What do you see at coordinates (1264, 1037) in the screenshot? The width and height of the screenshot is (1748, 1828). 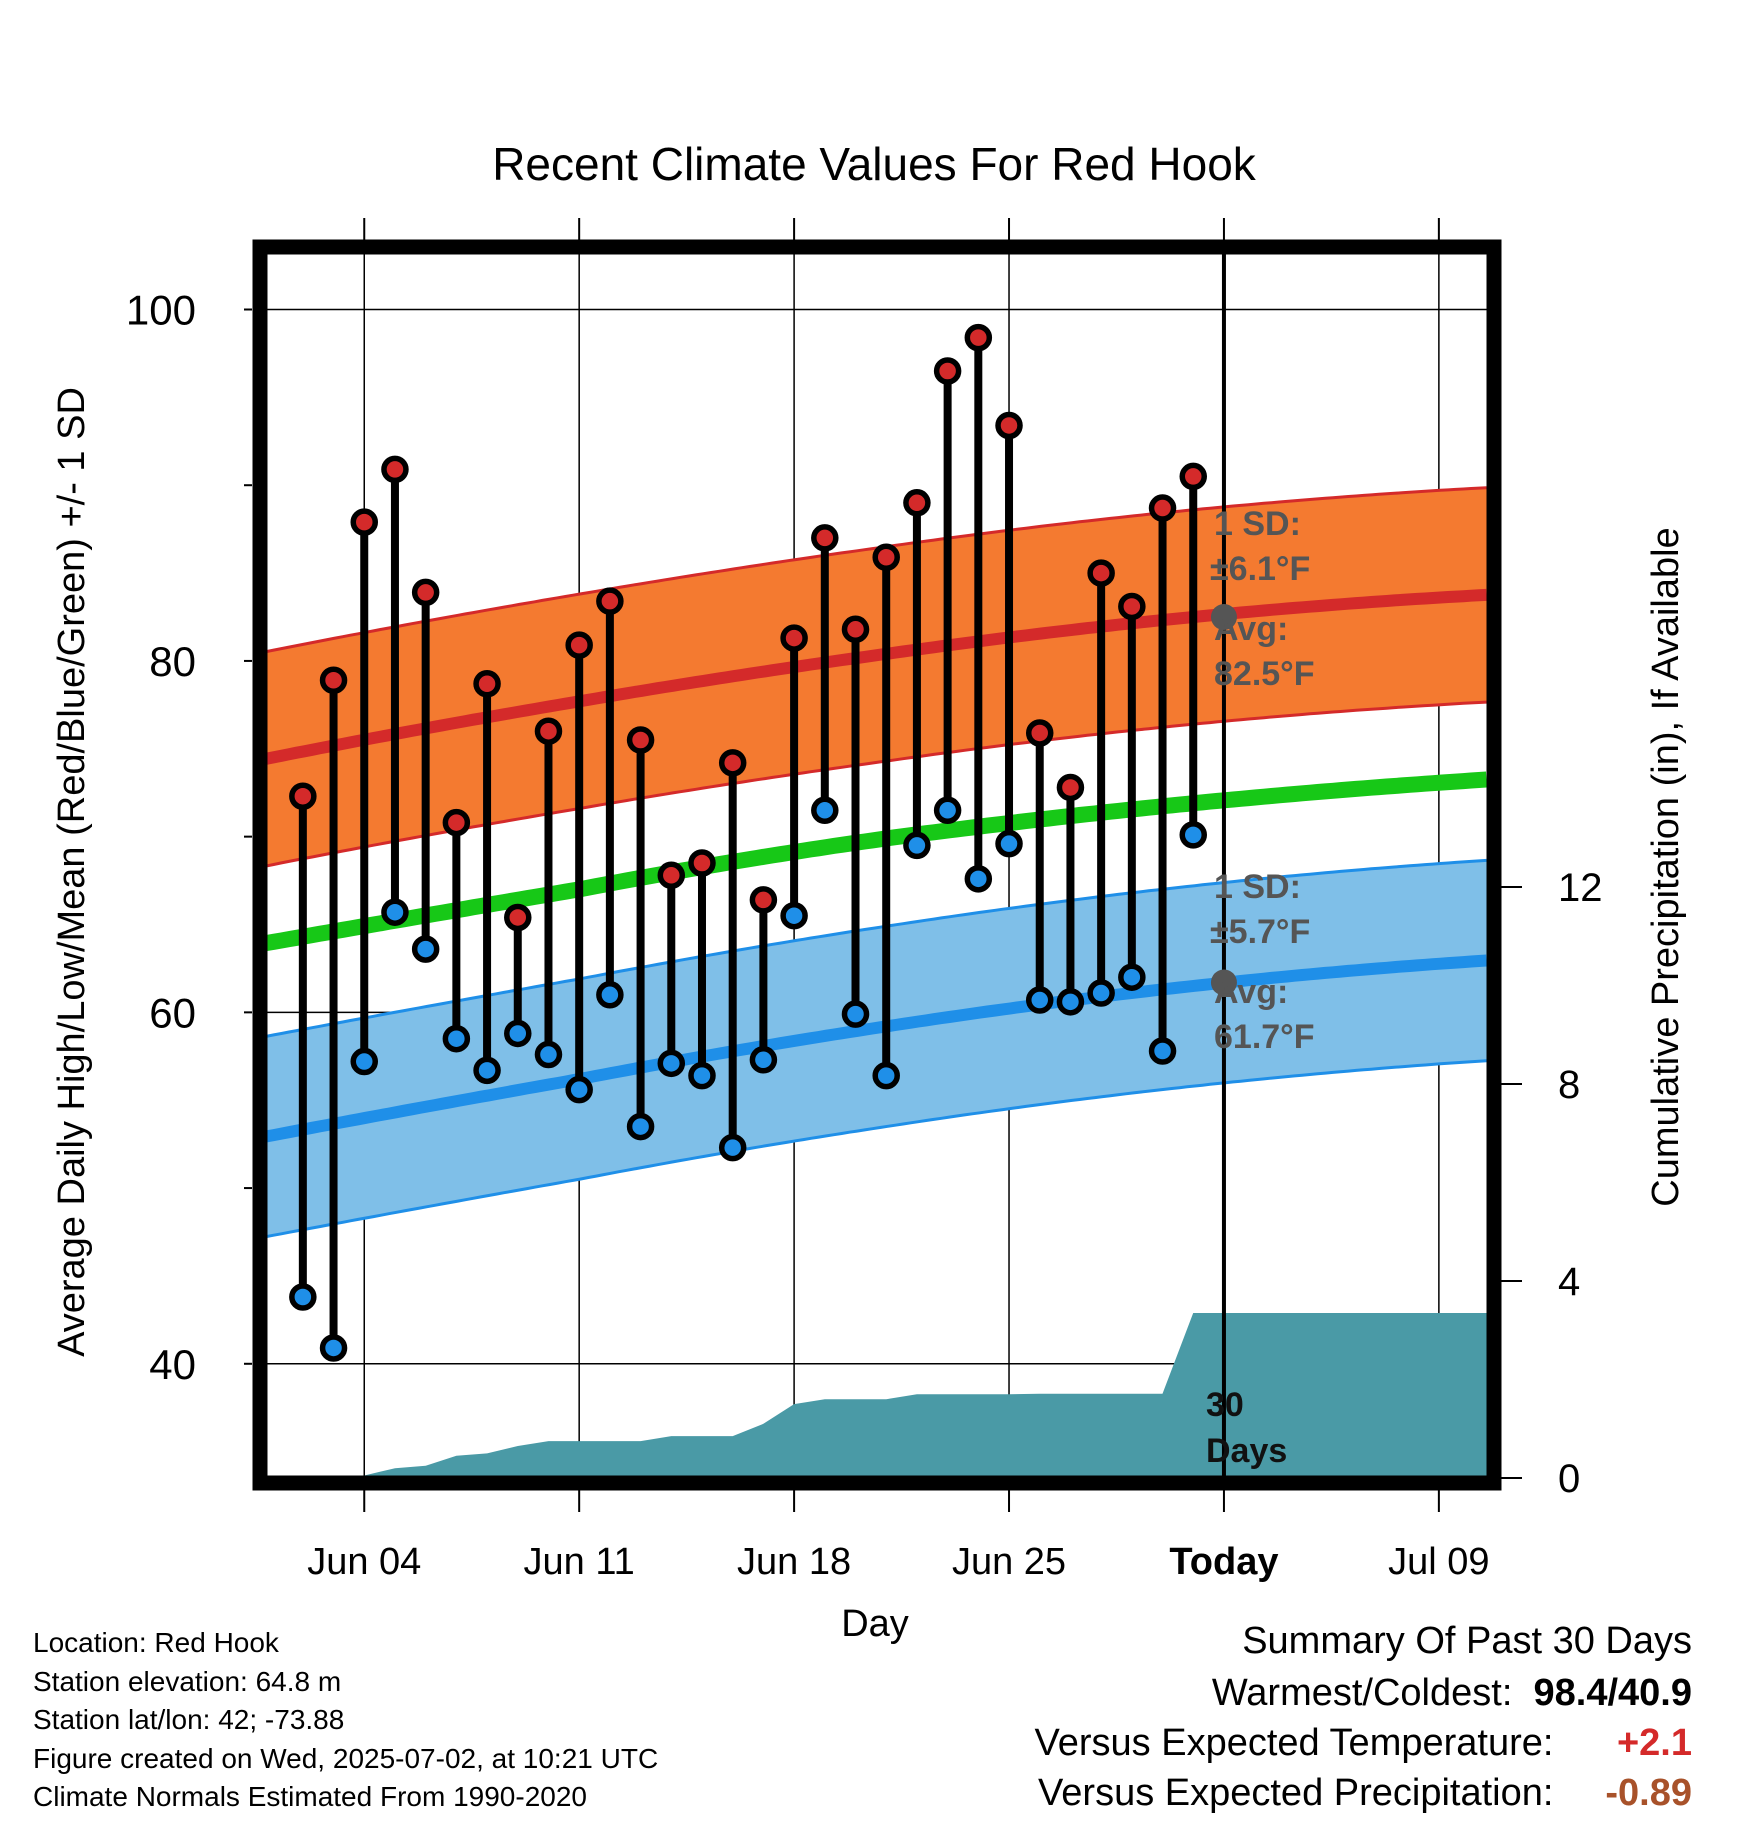 I see `low-avg-value: 61.7°F` at bounding box center [1264, 1037].